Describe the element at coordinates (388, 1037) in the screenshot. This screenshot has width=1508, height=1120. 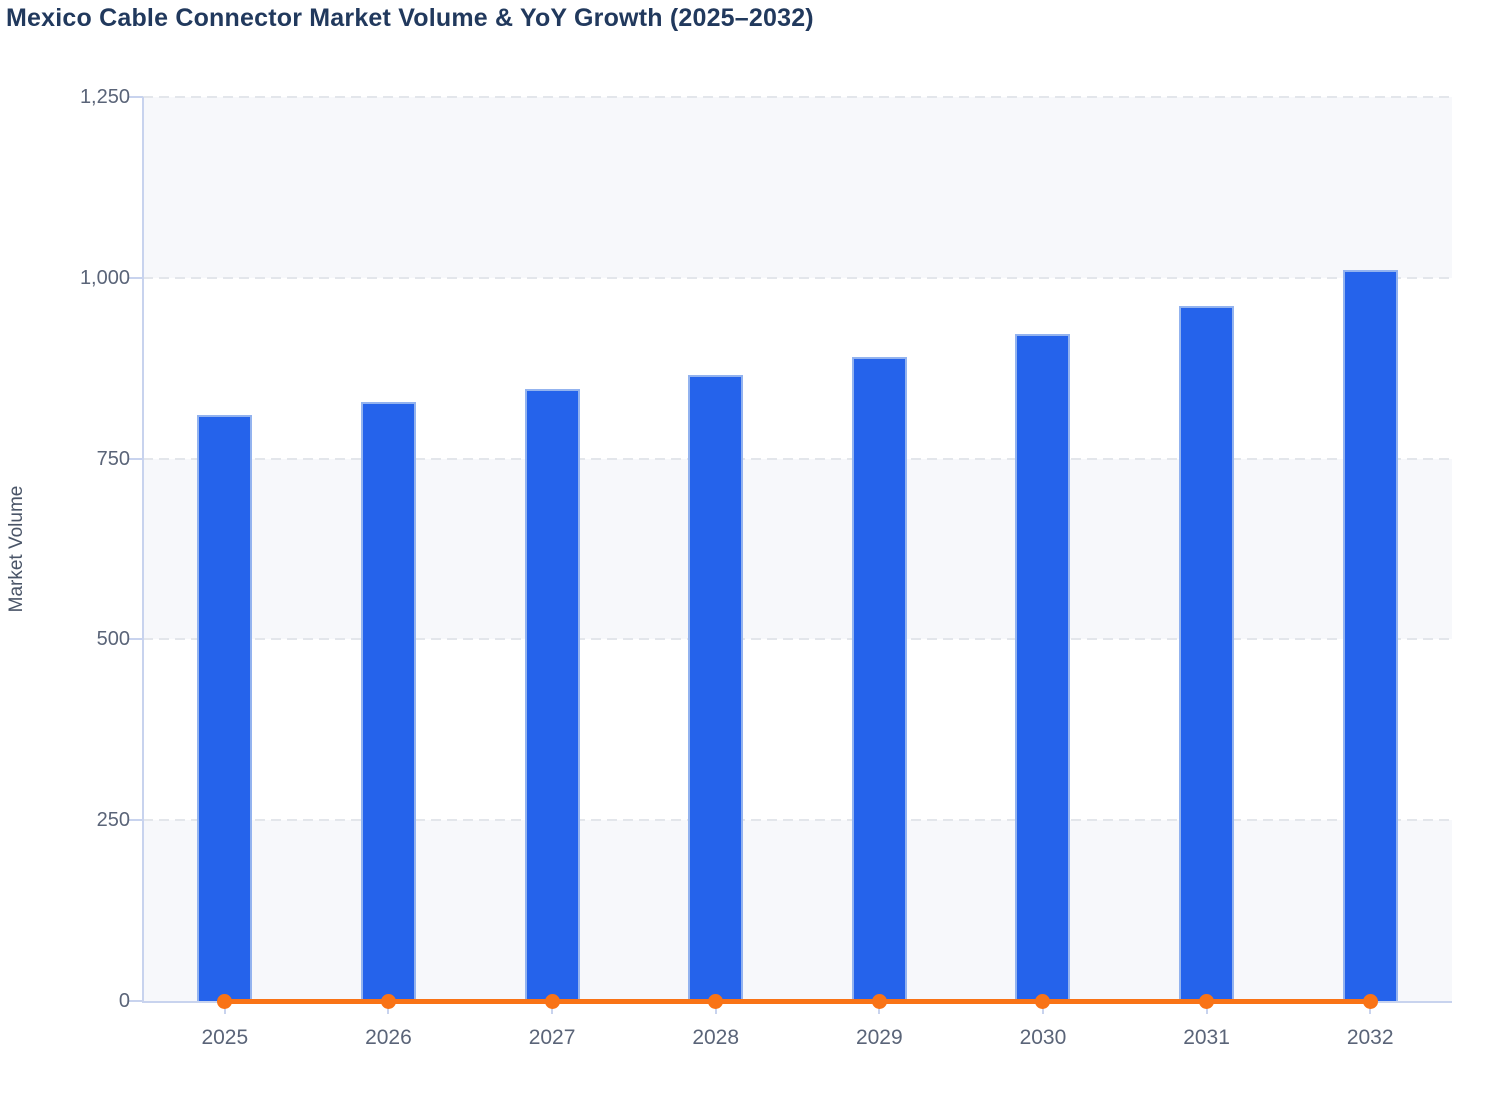
I see `x-tick-label: 2026` at that location.